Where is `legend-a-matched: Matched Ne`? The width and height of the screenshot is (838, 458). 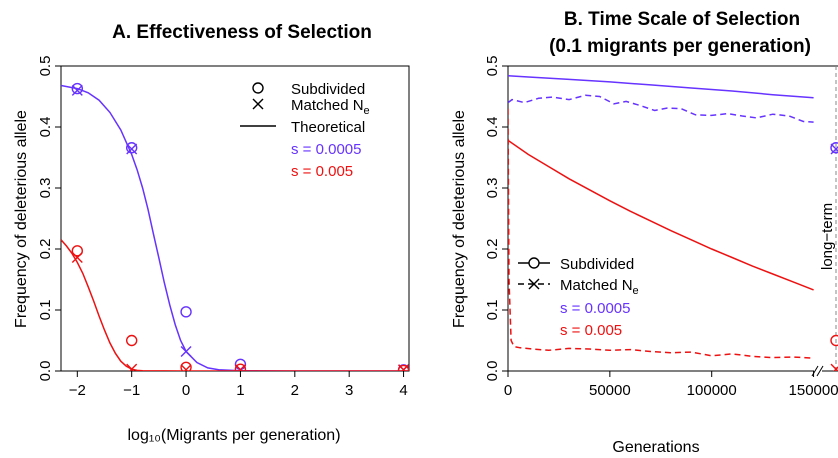
legend-a-matched: Matched Ne is located at coordinates (330, 107).